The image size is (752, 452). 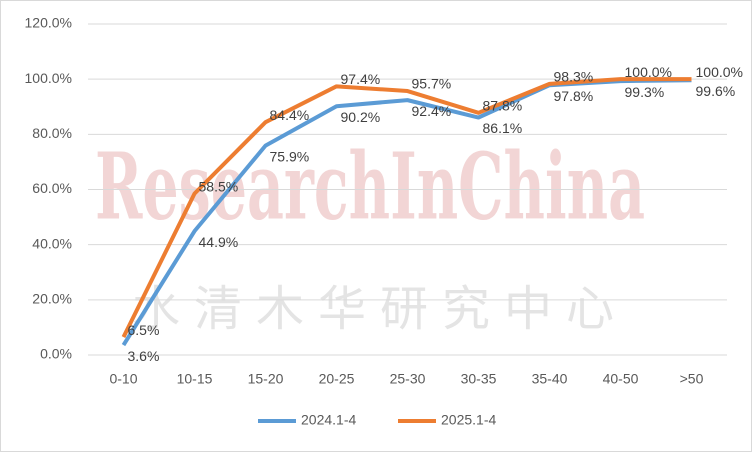 I want to click on legend-label: 2025.1-4, so click(x=468, y=420).